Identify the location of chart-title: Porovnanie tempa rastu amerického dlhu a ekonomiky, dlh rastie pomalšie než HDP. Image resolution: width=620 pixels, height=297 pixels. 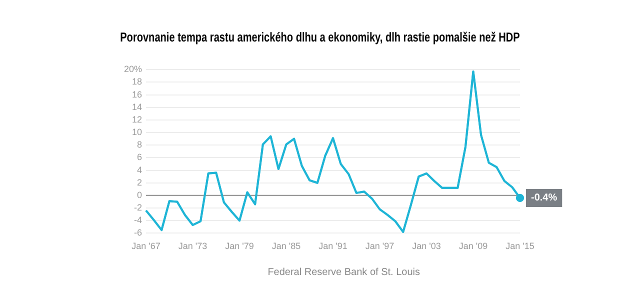
(320, 37).